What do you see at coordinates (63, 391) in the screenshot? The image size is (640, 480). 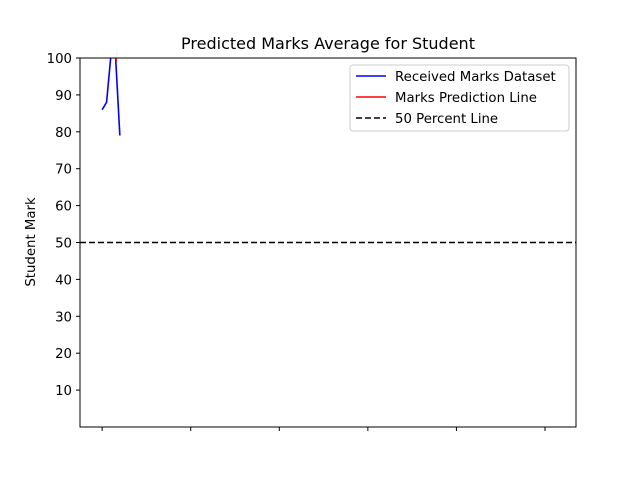 I see `y-tick-label: 10` at bounding box center [63, 391].